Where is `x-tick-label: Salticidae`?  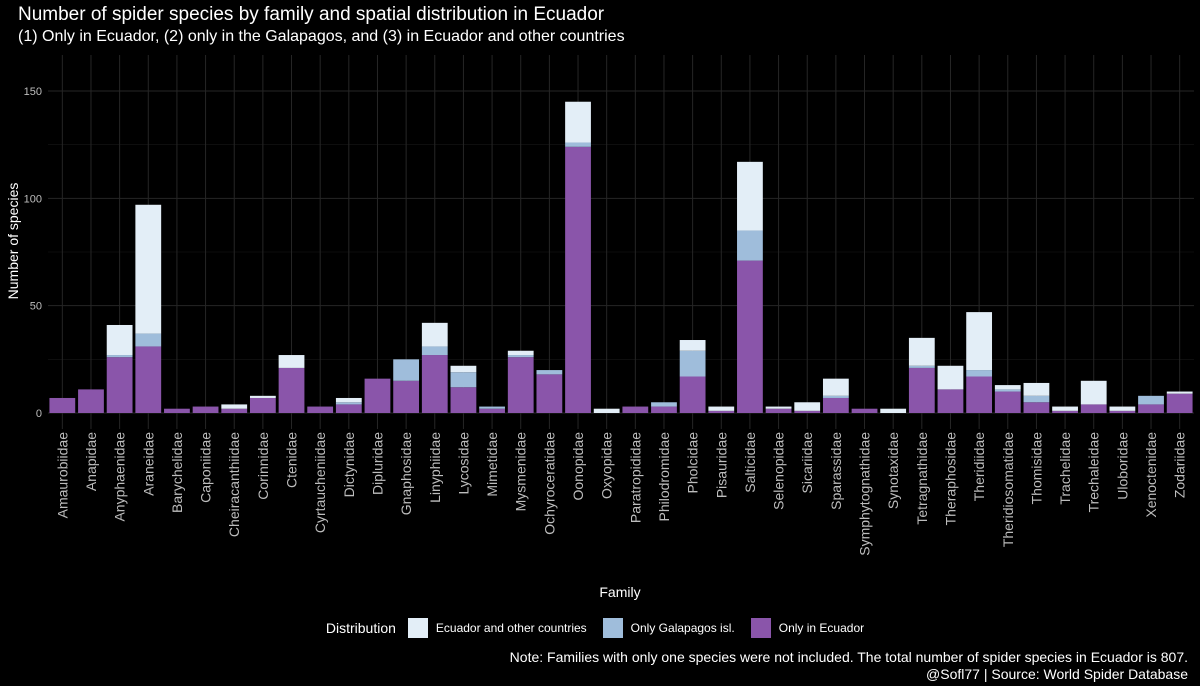
x-tick-label: Salticidae is located at coordinates (750, 462).